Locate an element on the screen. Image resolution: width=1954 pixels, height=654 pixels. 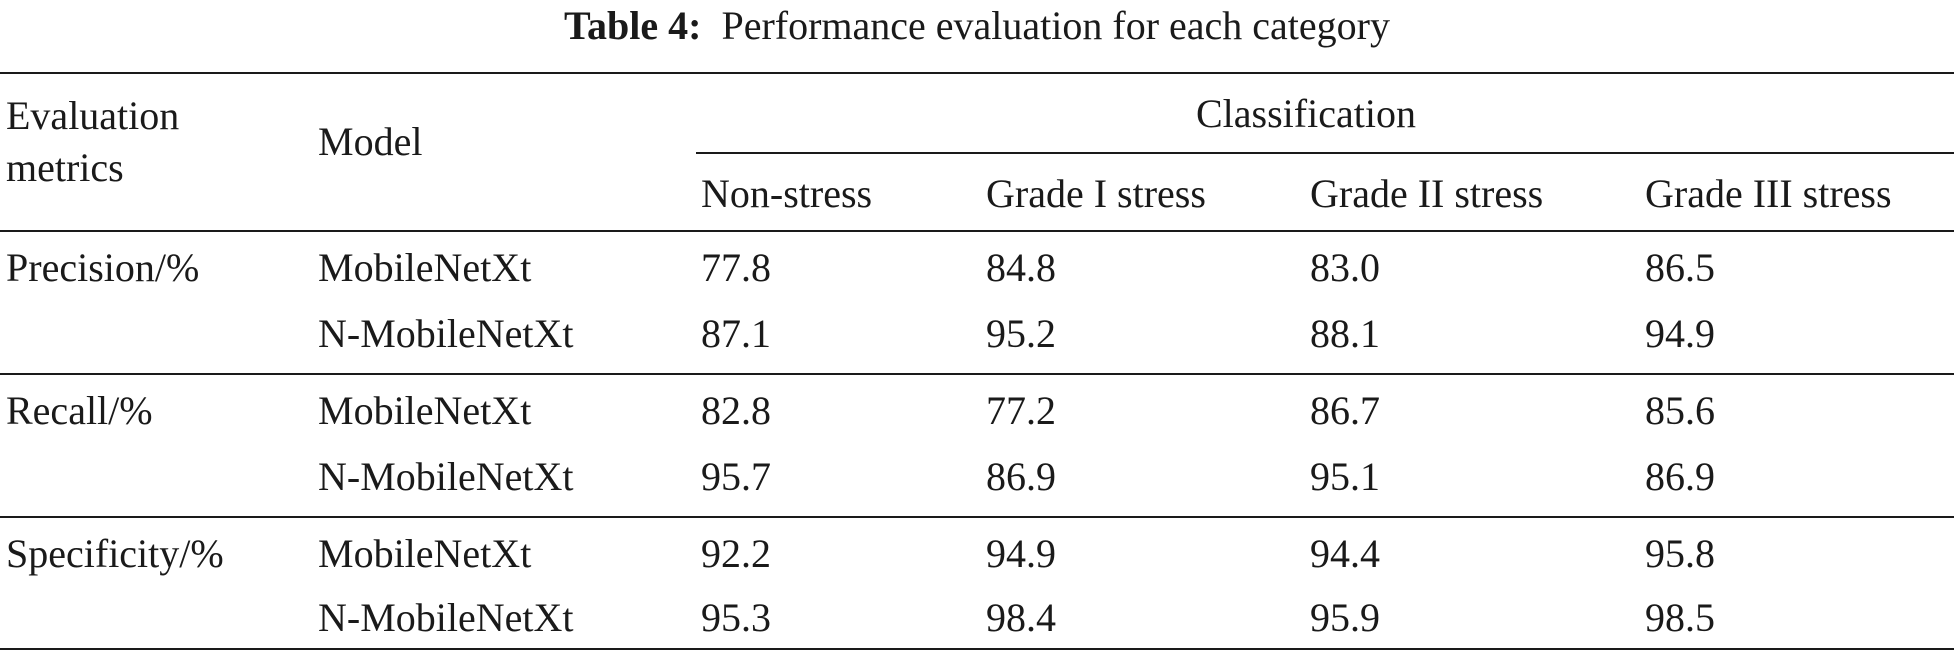
value-cell: 77.2 is located at coordinates (1021, 410).